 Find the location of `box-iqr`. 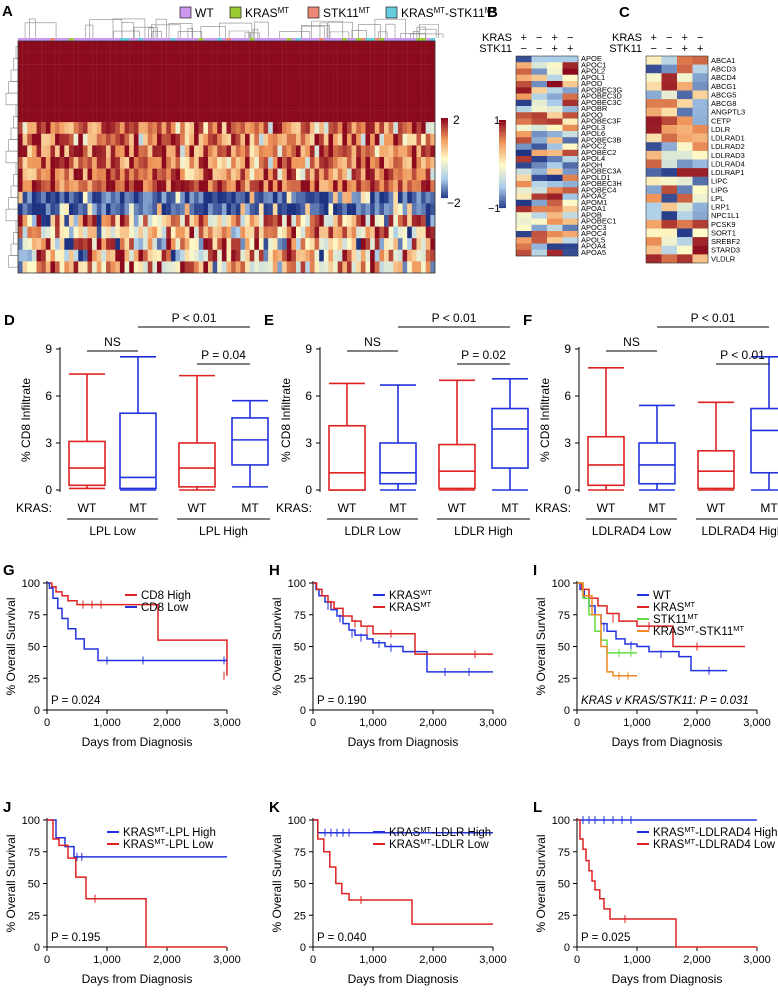

box-iqr is located at coordinates (510, 438).